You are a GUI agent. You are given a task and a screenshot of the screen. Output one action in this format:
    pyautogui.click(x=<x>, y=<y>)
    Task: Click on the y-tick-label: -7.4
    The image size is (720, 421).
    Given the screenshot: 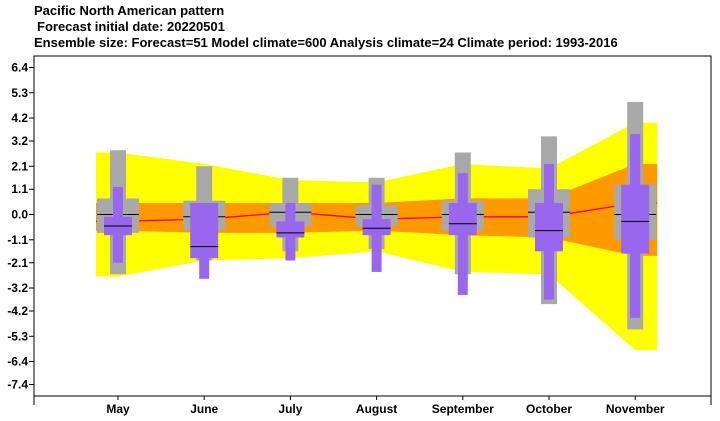 What is the action you would take?
    pyautogui.click(x=17, y=385)
    